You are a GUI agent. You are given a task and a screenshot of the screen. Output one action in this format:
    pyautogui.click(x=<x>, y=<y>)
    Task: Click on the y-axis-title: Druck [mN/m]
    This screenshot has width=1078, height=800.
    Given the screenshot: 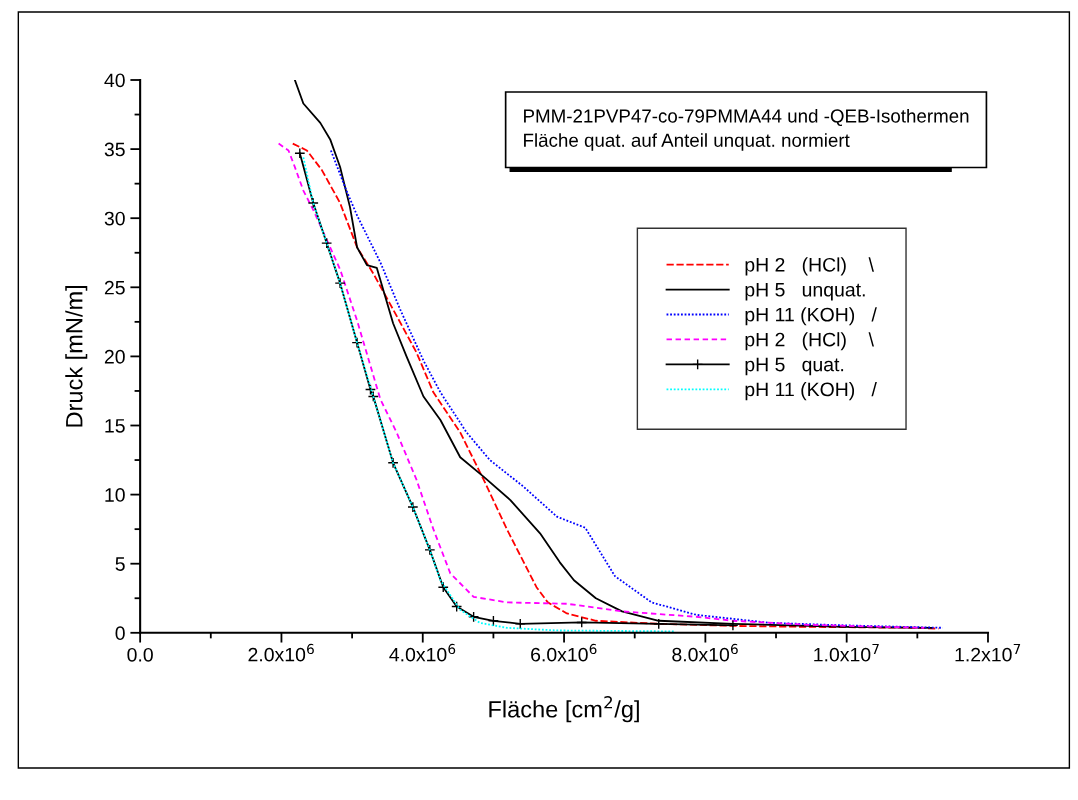 What is the action you would take?
    pyautogui.click(x=76, y=356)
    